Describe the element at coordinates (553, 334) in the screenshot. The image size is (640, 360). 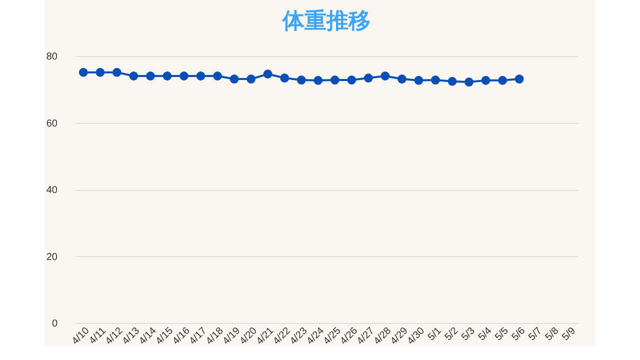
I see `x-tick-label: 5/8` at that location.